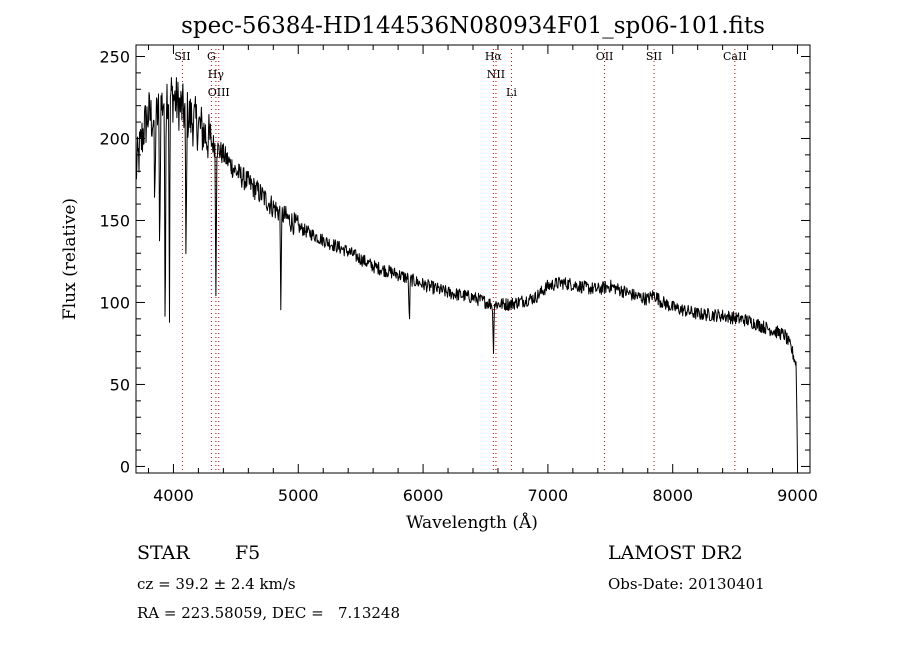 The width and height of the screenshot is (900, 650). Describe the element at coordinates (114, 56) in the screenshot. I see `y-tick-label: 250` at that location.